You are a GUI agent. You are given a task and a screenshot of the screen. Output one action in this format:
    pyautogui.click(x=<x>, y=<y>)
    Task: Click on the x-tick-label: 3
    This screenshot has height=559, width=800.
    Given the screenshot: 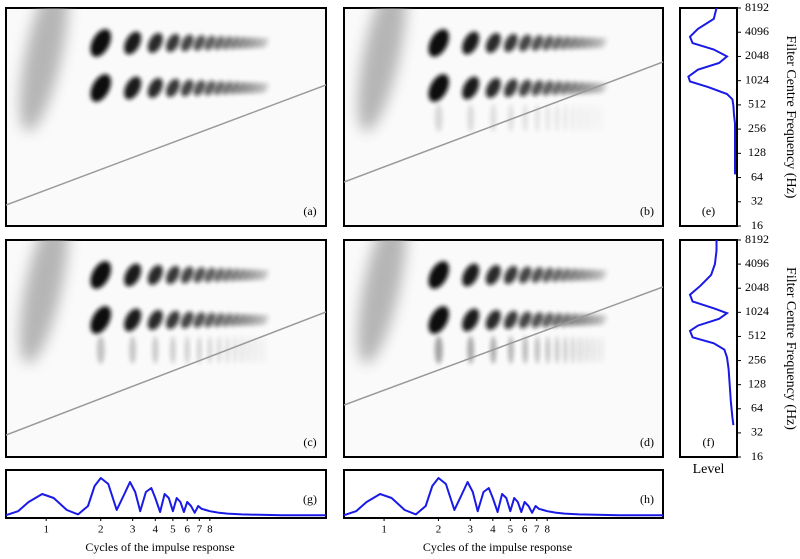 What is the action you would take?
    pyautogui.click(x=133, y=530)
    